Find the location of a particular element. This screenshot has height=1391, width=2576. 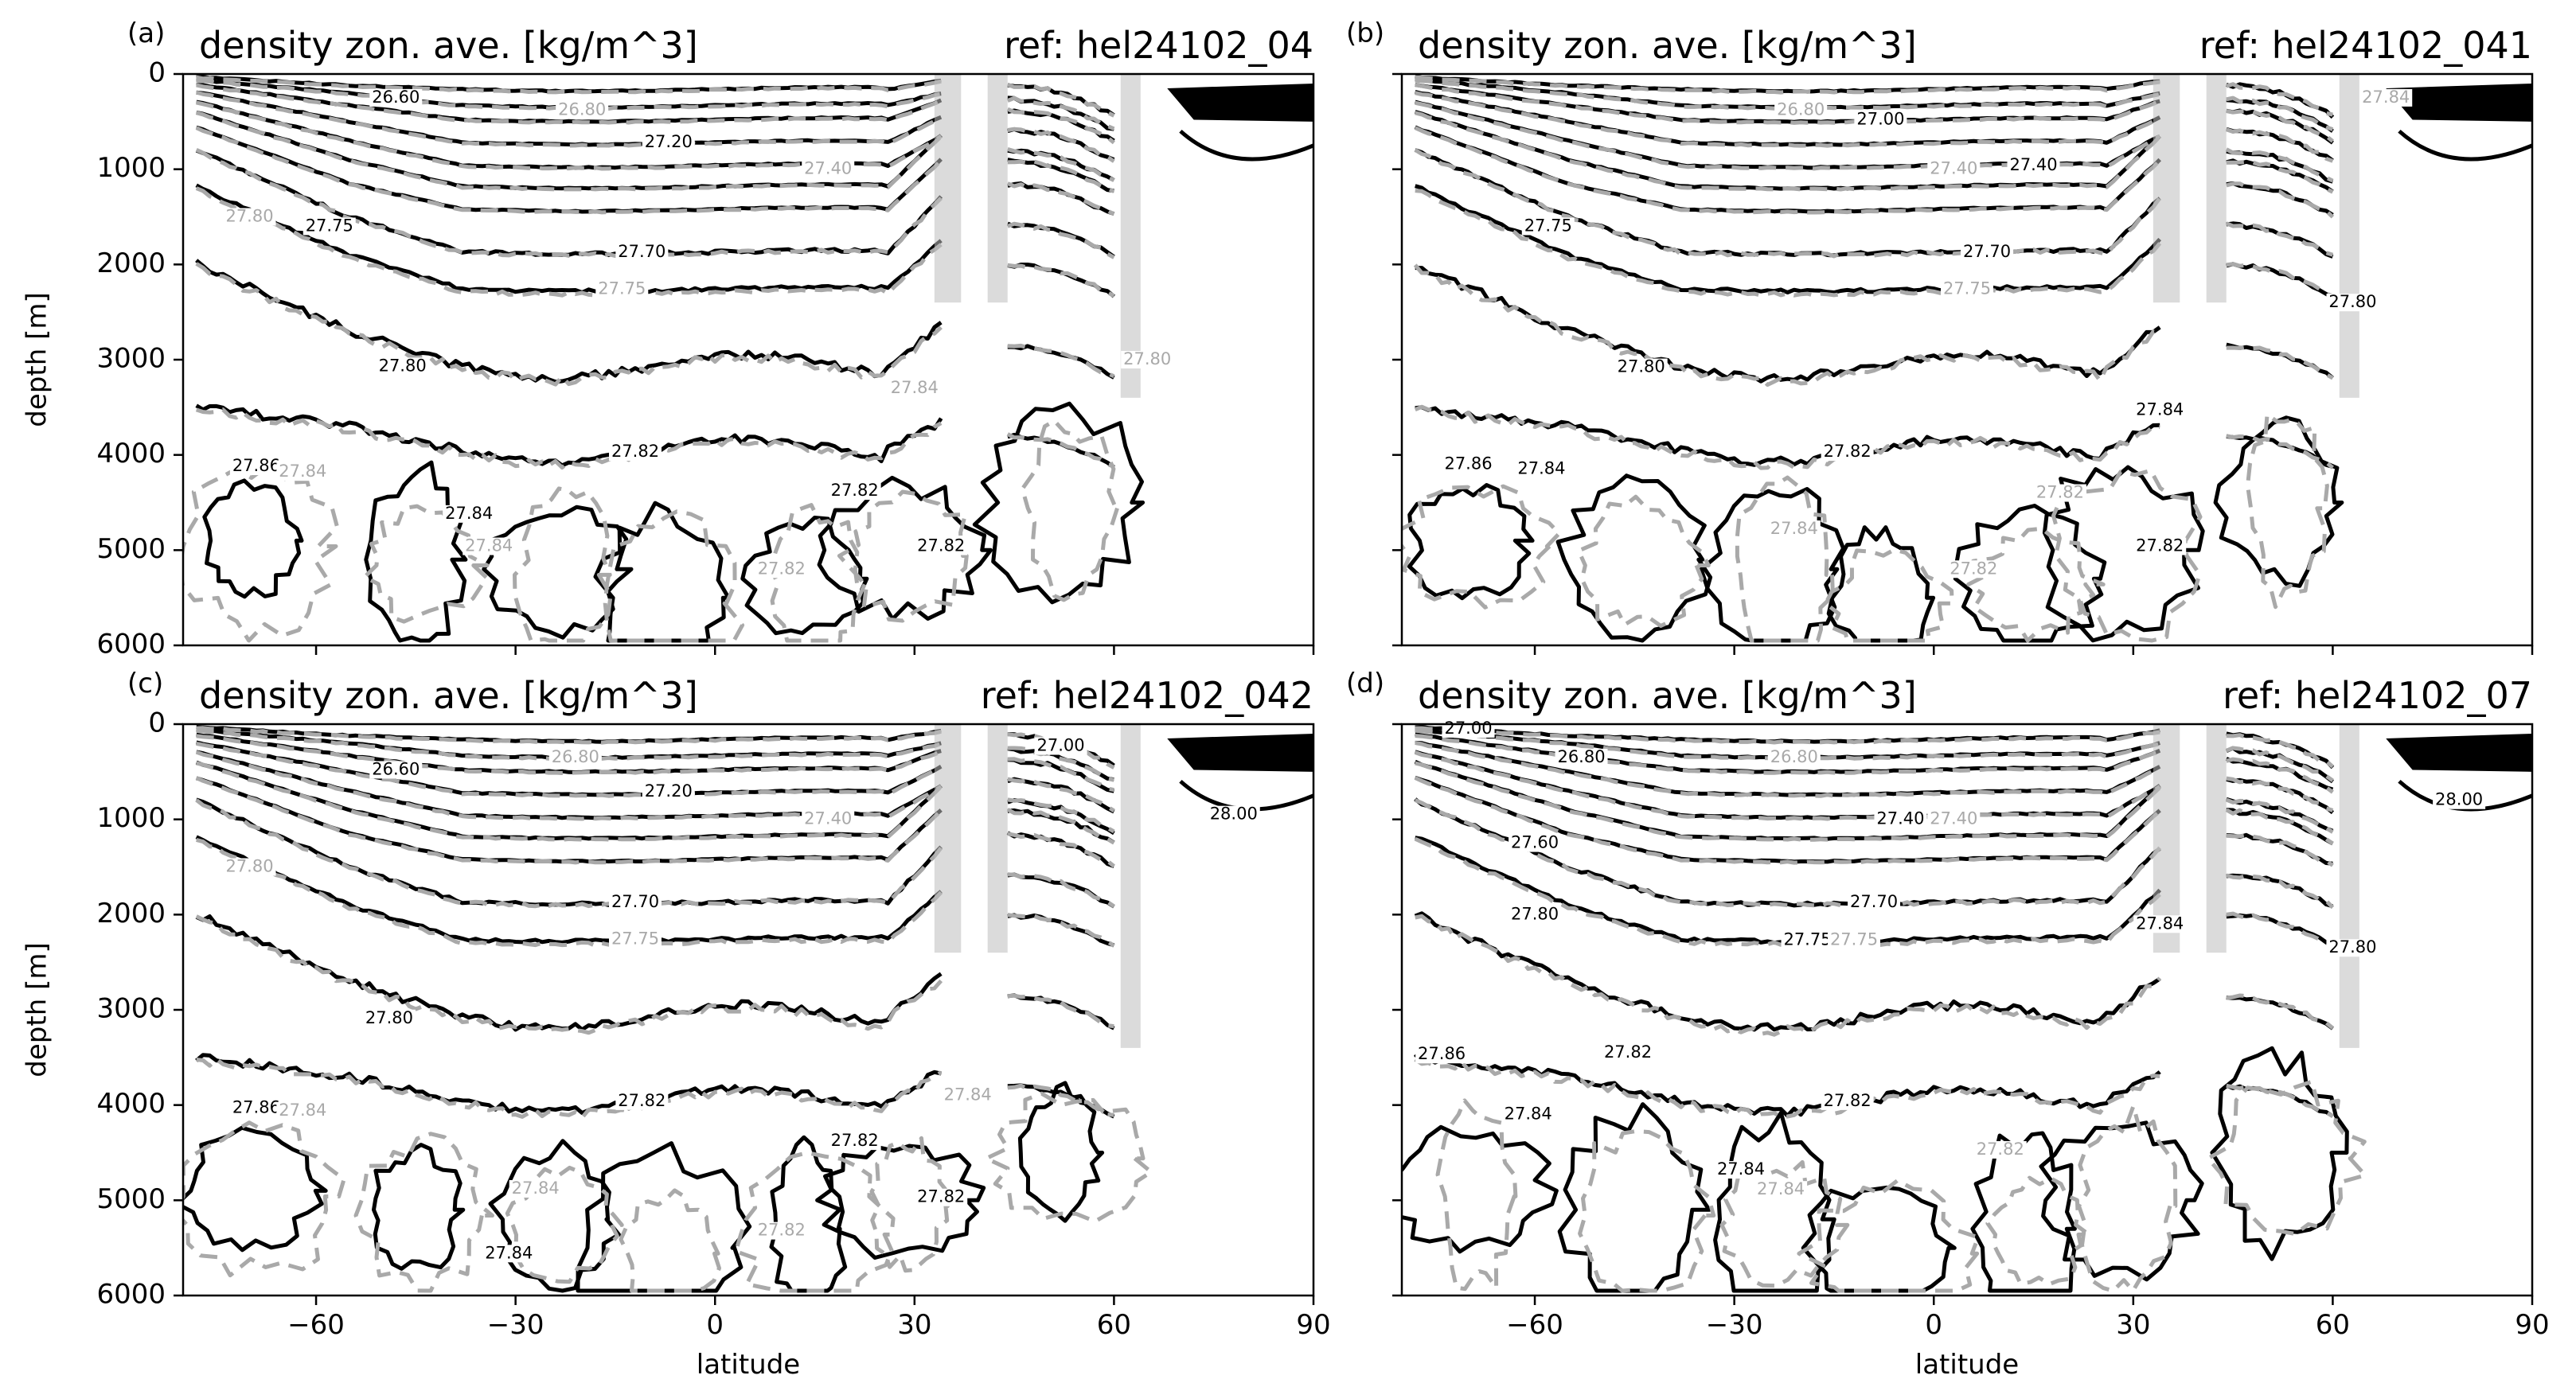

contour-label: 26.80 is located at coordinates (582, 109).